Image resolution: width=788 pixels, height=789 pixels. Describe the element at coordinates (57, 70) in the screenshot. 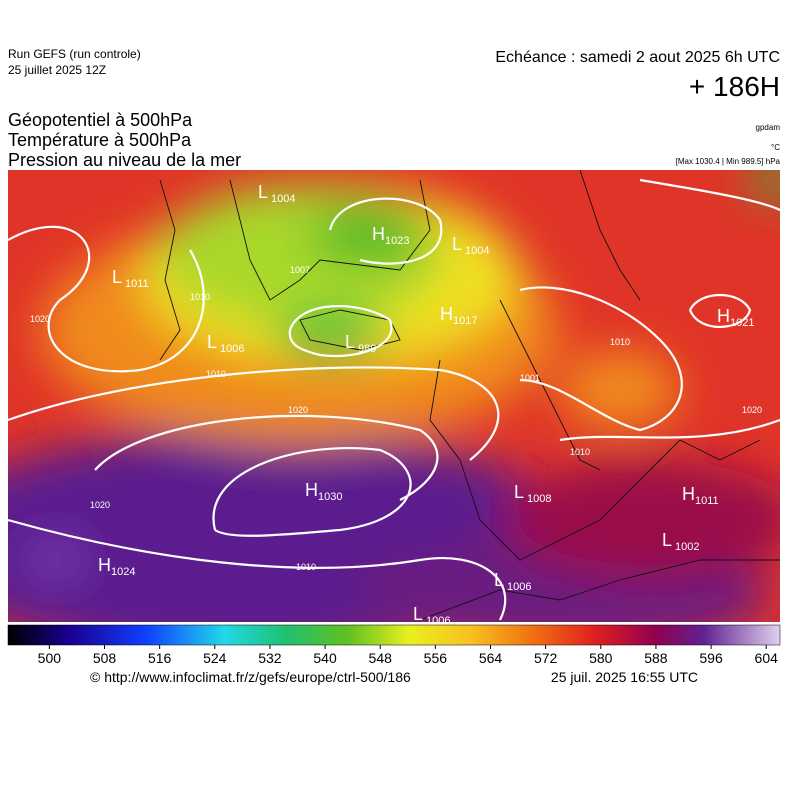

I see `run-date: 25 juillet 2025 12Z` at that location.